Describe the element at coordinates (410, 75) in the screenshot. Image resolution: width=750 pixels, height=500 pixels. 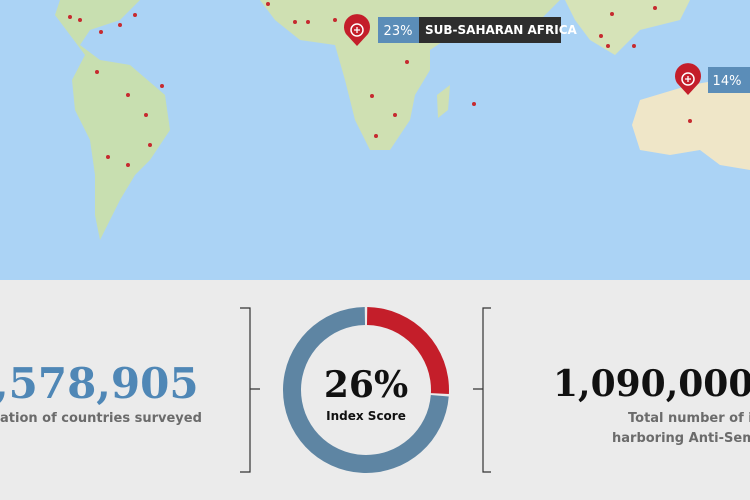
I see `africa` at that location.